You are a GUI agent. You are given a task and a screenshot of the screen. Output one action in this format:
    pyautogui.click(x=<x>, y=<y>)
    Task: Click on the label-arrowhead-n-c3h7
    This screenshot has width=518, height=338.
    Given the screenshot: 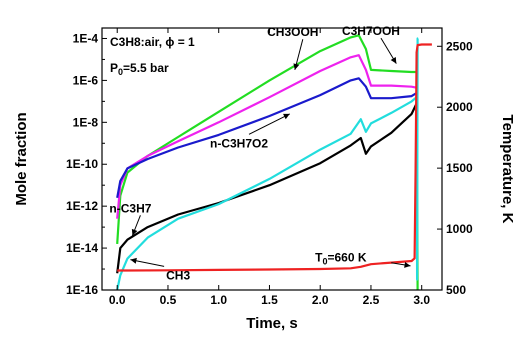 What is the action you would take?
    pyautogui.click(x=134, y=232)
    